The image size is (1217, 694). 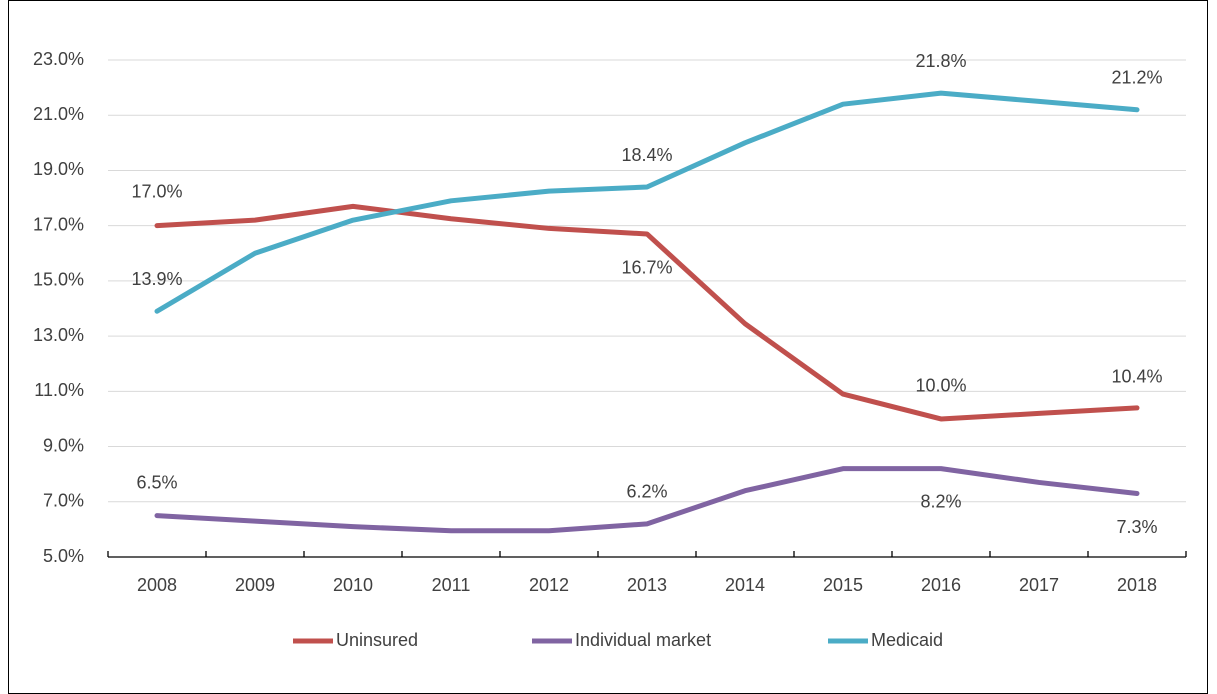 What do you see at coordinates (1136, 77) in the screenshot?
I see `data-label: 21.2%` at bounding box center [1136, 77].